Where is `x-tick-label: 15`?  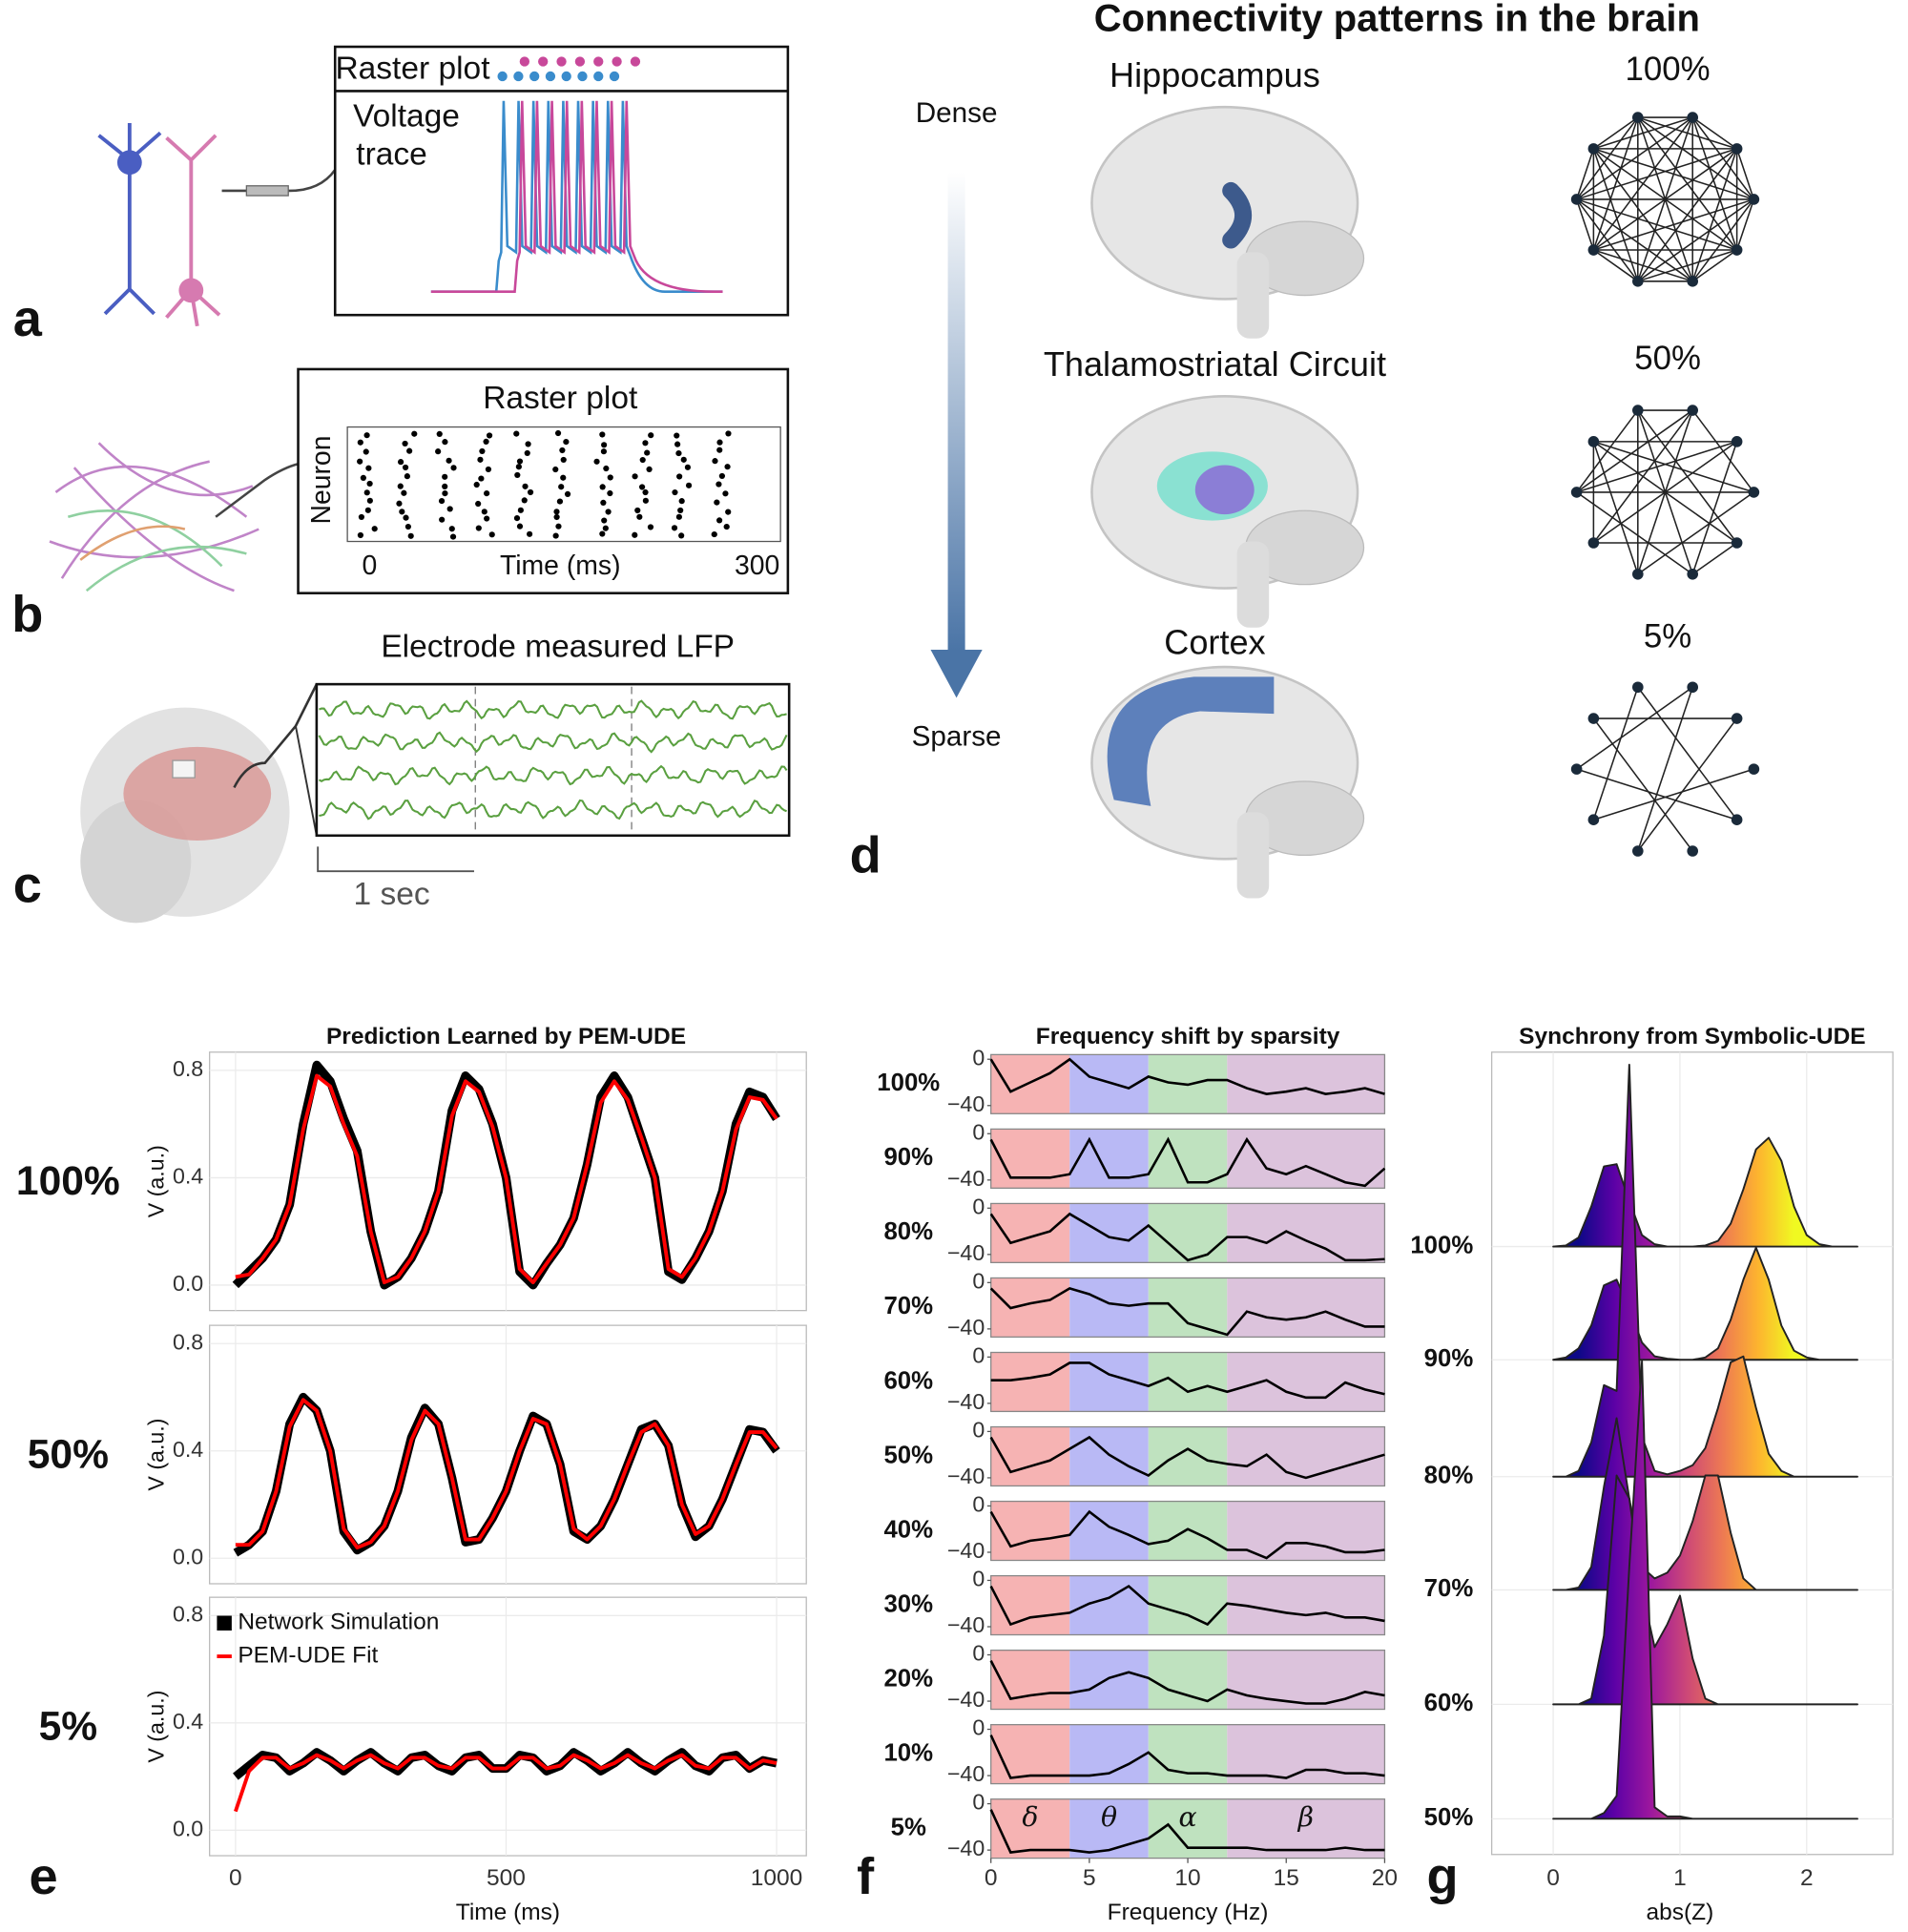
x-tick-label: 15 is located at coordinates (1286, 1878).